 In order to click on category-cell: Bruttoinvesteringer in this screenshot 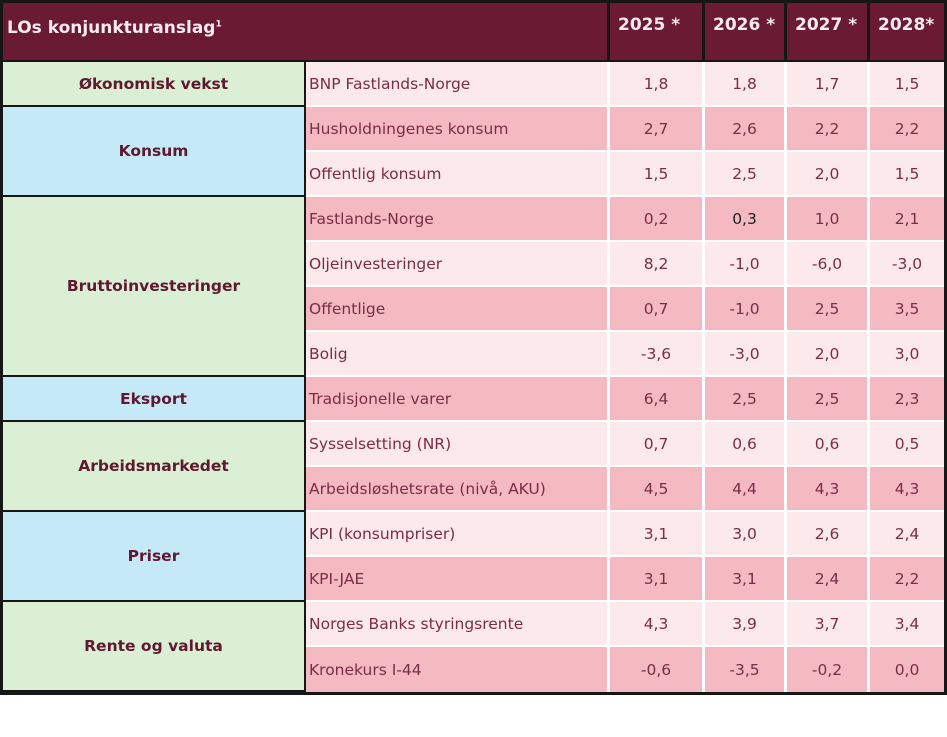, I will do `click(154, 287)`.